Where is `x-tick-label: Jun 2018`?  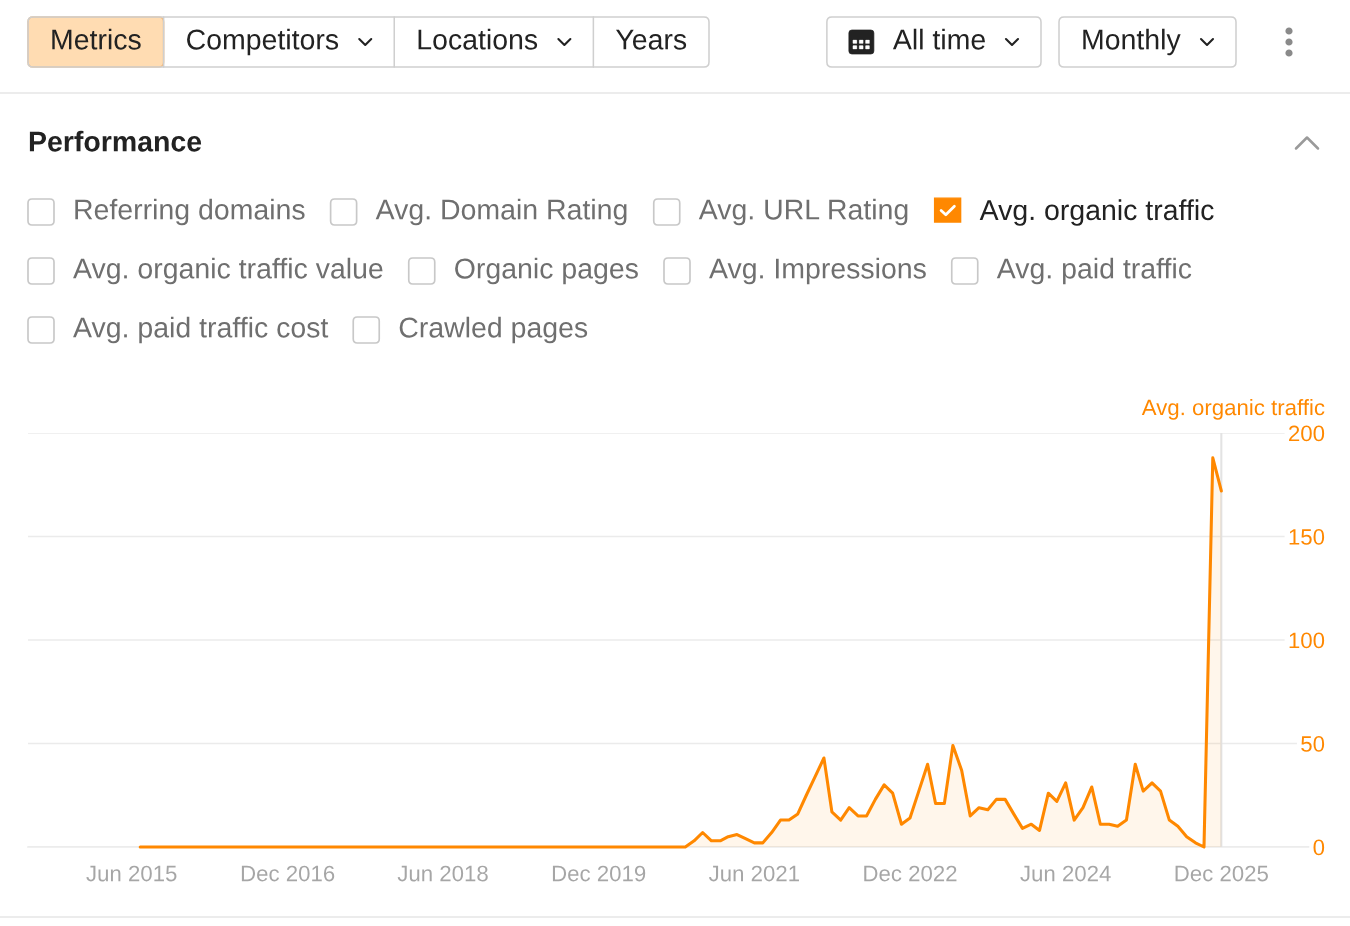
x-tick-label: Jun 2018 is located at coordinates (442, 873).